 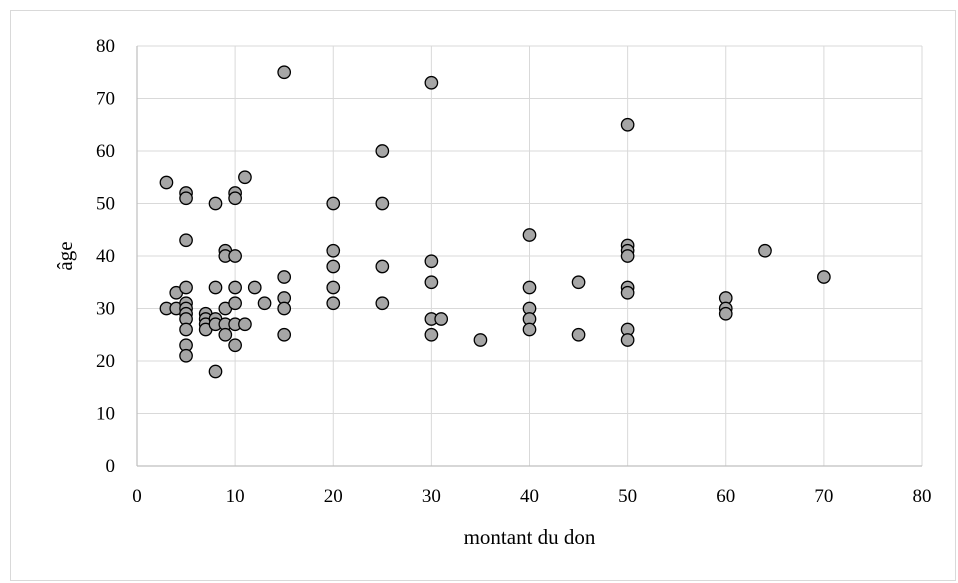 What do you see at coordinates (105, 414) in the screenshot?
I see `y-tick-label: 10` at bounding box center [105, 414].